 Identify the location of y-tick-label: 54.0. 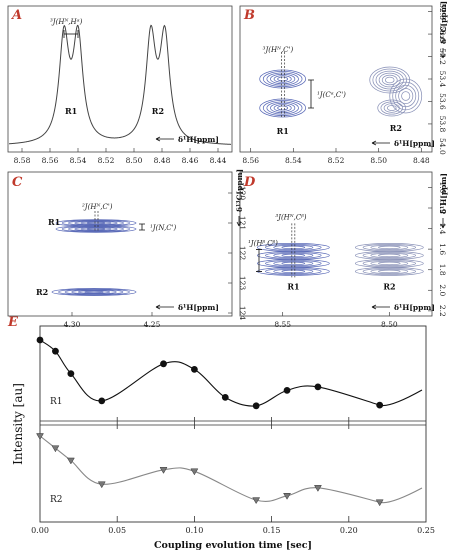
(442, 146).